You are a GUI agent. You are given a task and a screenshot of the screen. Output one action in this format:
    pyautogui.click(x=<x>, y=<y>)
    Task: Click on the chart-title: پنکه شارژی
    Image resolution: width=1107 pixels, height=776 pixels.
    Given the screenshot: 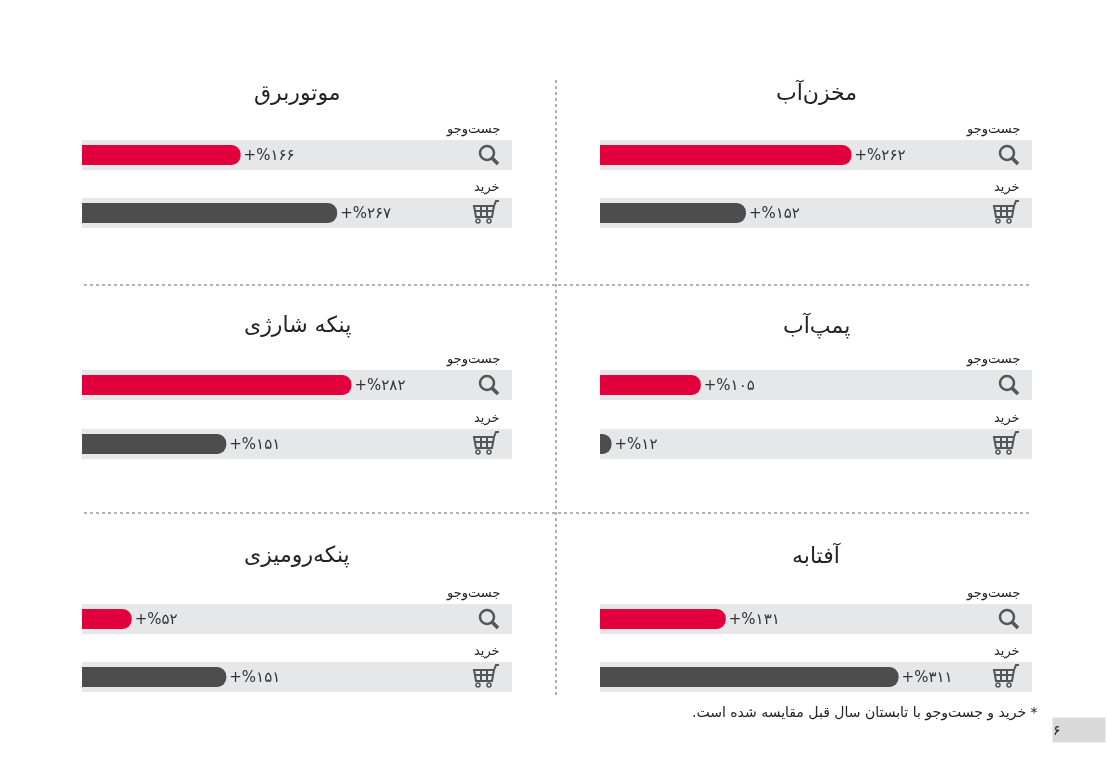 What is the action you would take?
    pyautogui.click(x=298, y=325)
    